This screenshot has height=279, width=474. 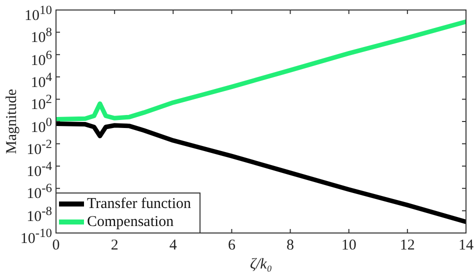 What do you see at coordinates (261, 264) in the screenshot?
I see `x-axis-title: ζ/k₀` at bounding box center [261, 264].